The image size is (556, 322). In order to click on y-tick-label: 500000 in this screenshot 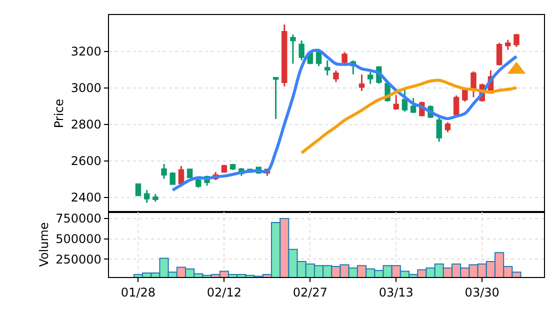, I will do `click(79, 239)`.